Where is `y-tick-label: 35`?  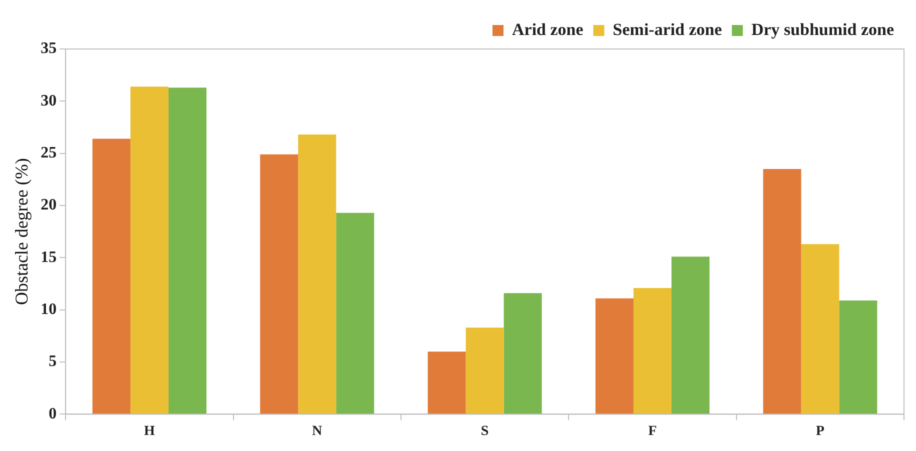
y-tick-label: 35 is located at coordinates (48, 49).